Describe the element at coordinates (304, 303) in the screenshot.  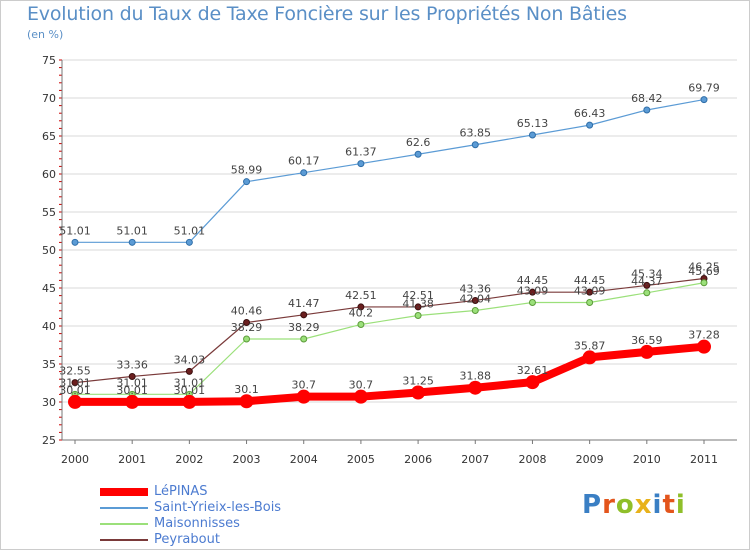
I see `data-label: 41.47` at that location.